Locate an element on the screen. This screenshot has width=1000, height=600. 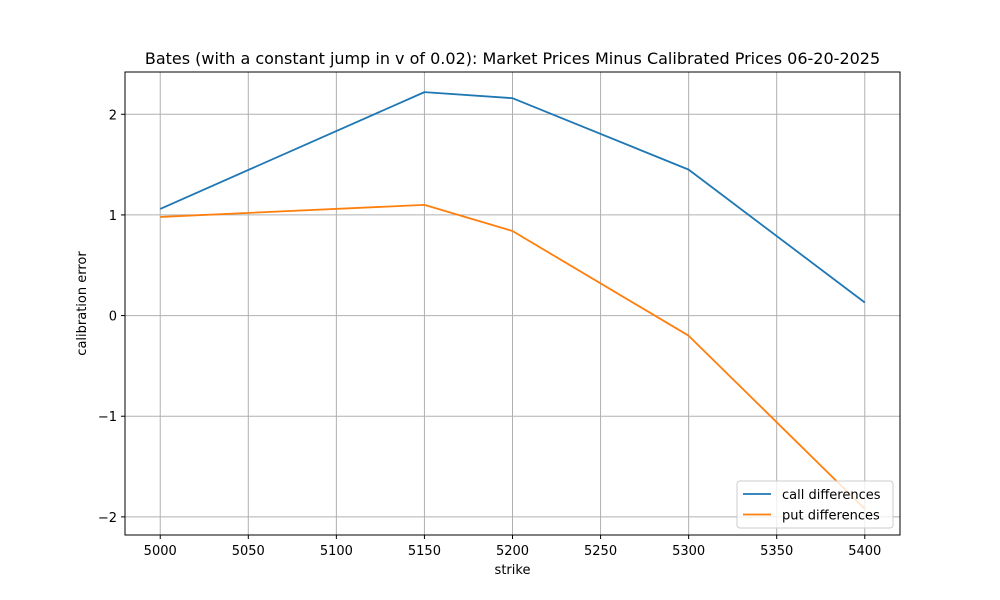
y-tick-label: 2 is located at coordinates (113, 115).